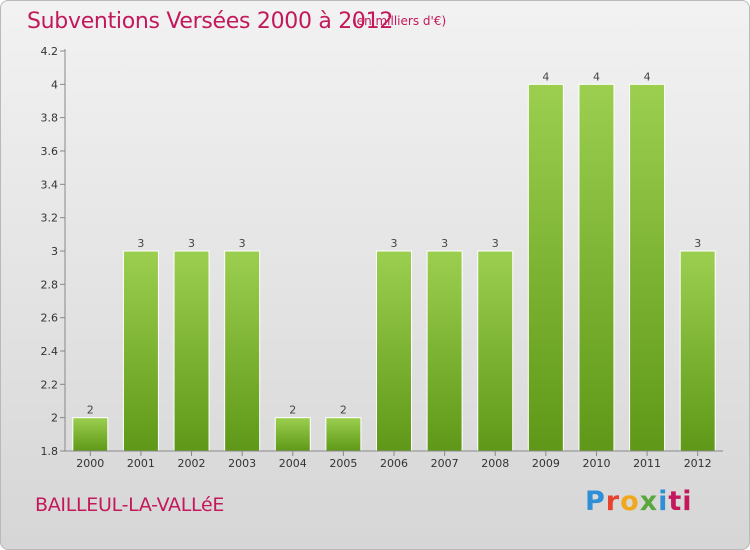 The image size is (750, 550). Describe the element at coordinates (698, 463) in the screenshot. I see `x-tick-label: 2012` at that location.